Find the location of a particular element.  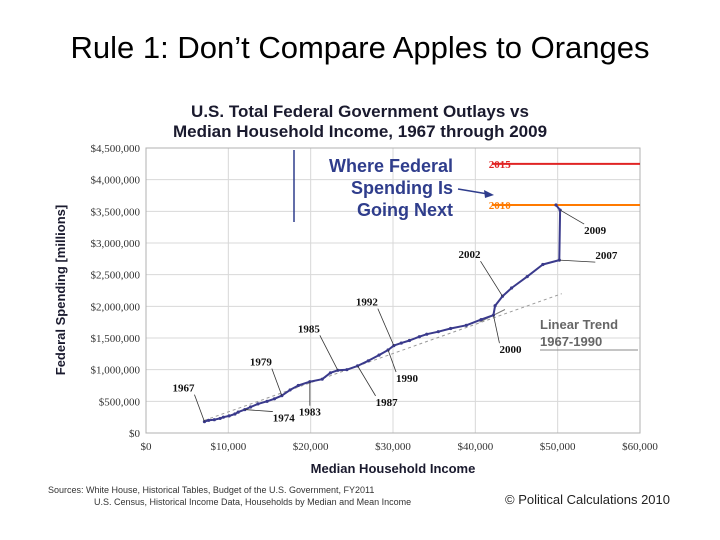

y-tick-label: $0 is located at coordinates (135, 434).